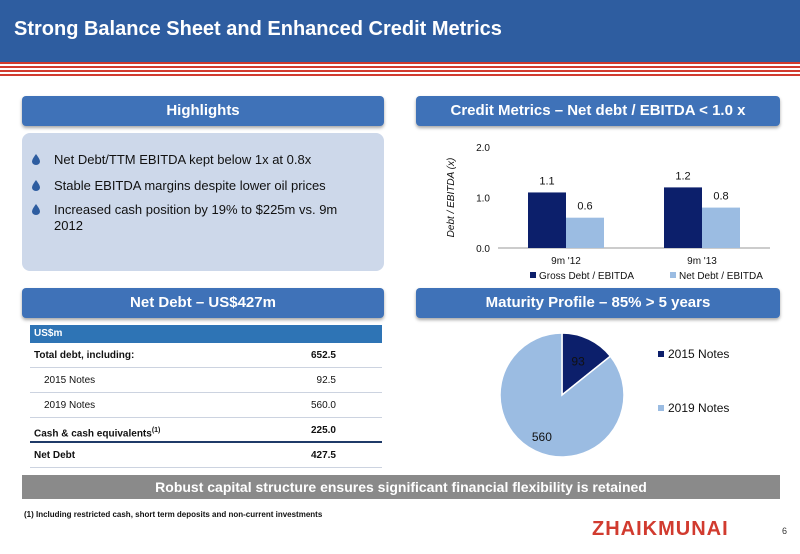 The image size is (800, 554). Describe the element at coordinates (206, 380) in the screenshot. I see `table-row: 2015 Notes 92.5` at that location.